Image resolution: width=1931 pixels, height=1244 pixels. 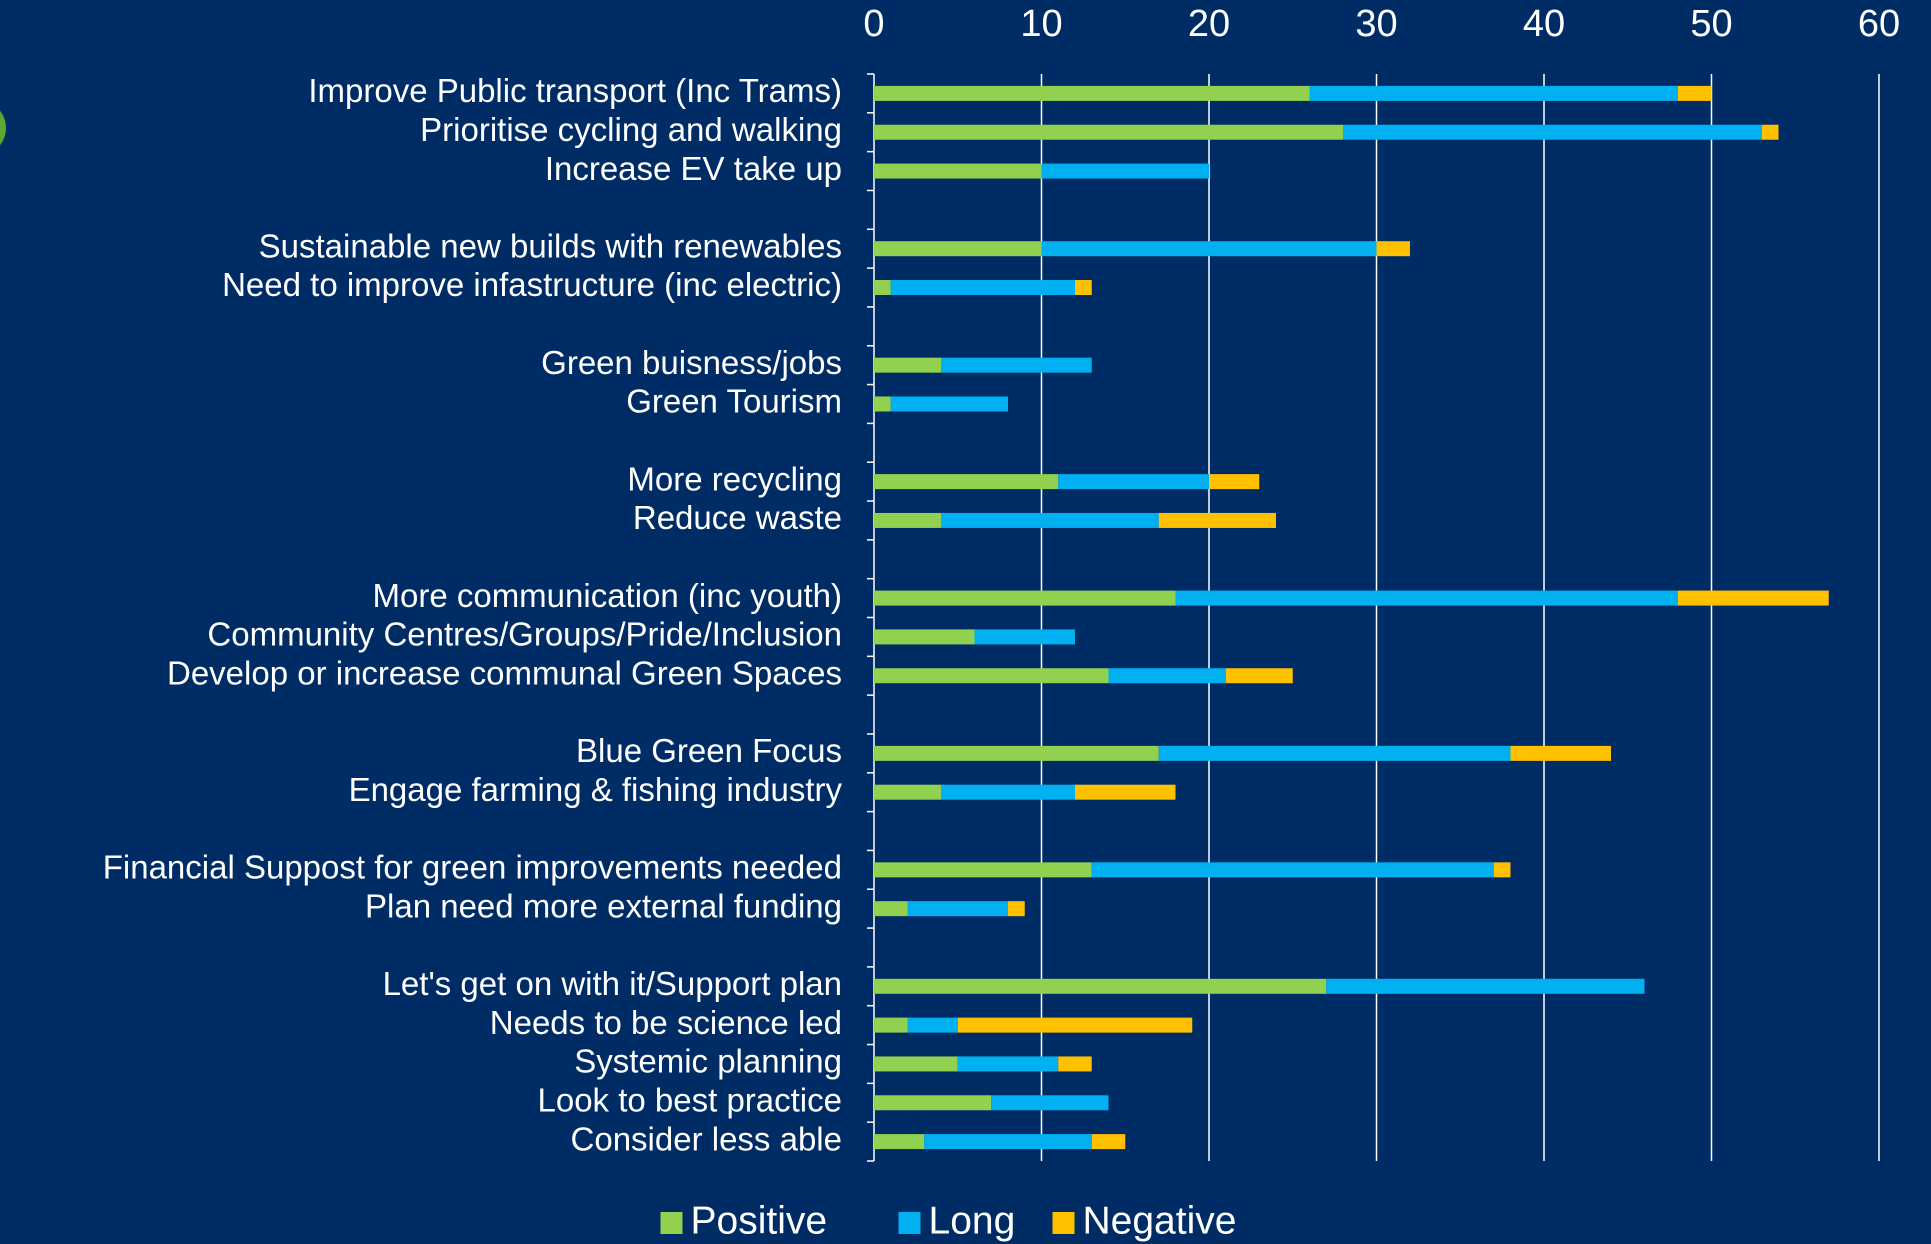 What do you see at coordinates (1041, 24) in the screenshot?
I see `x-tick-label: 10` at bounding box center [1041, 24].